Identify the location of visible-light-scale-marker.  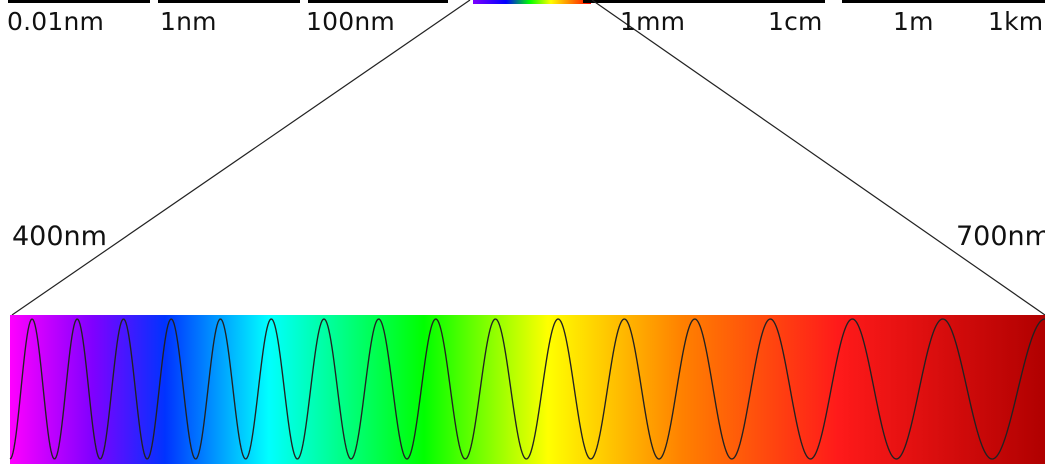
(532, 2).